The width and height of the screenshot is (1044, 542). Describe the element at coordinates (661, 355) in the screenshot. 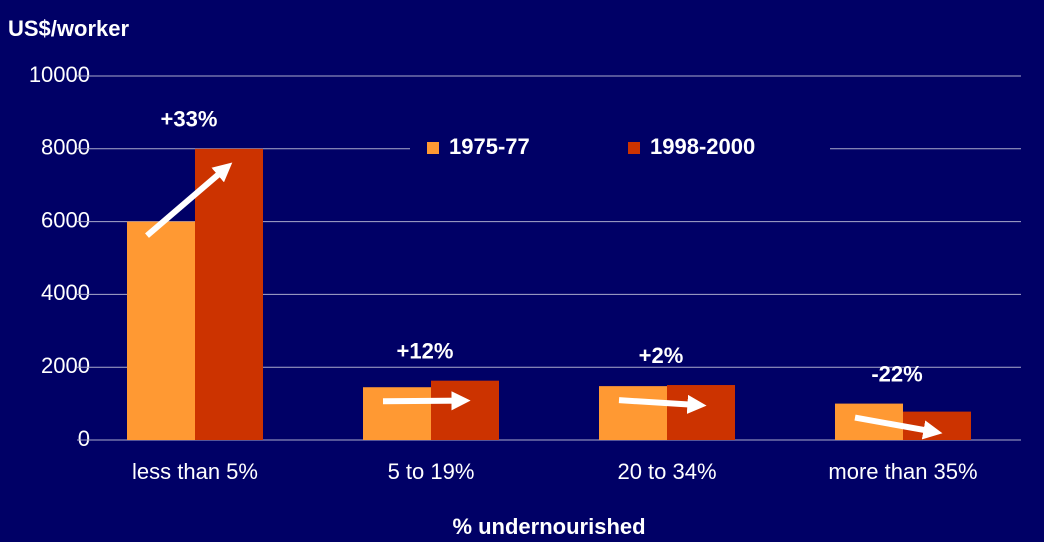

I see `annotation: +2%` at that location.